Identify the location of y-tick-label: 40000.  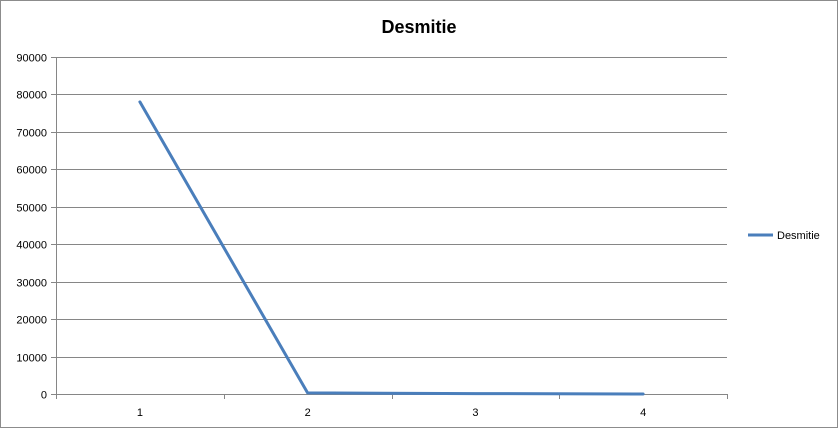
(31, 246).